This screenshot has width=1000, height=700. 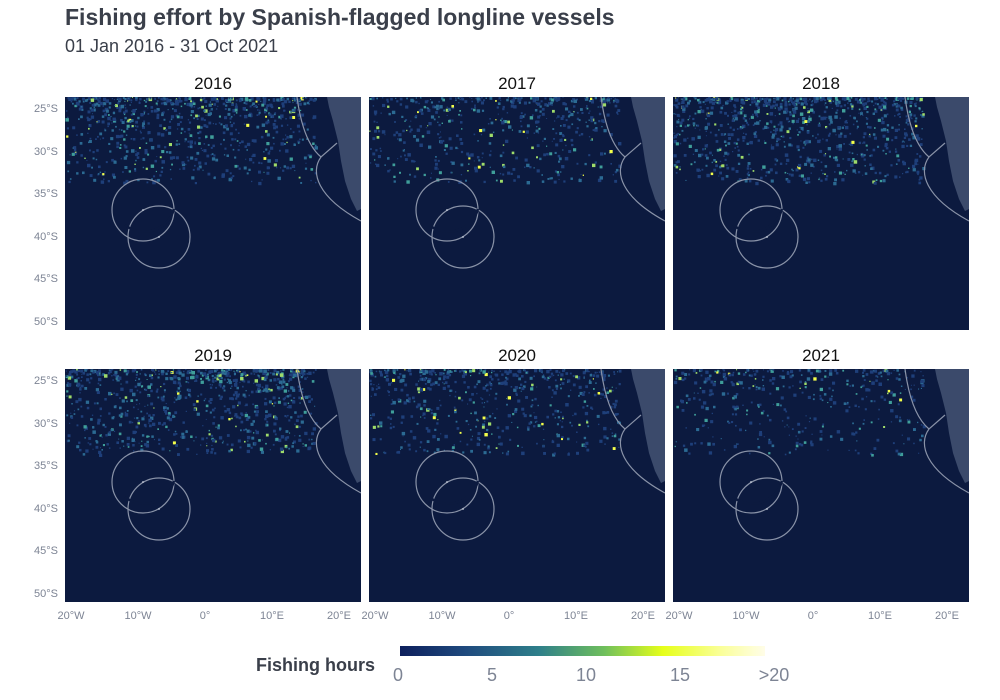 I want to click on panel-title-2019: 2019, so click(x=213, y=355).